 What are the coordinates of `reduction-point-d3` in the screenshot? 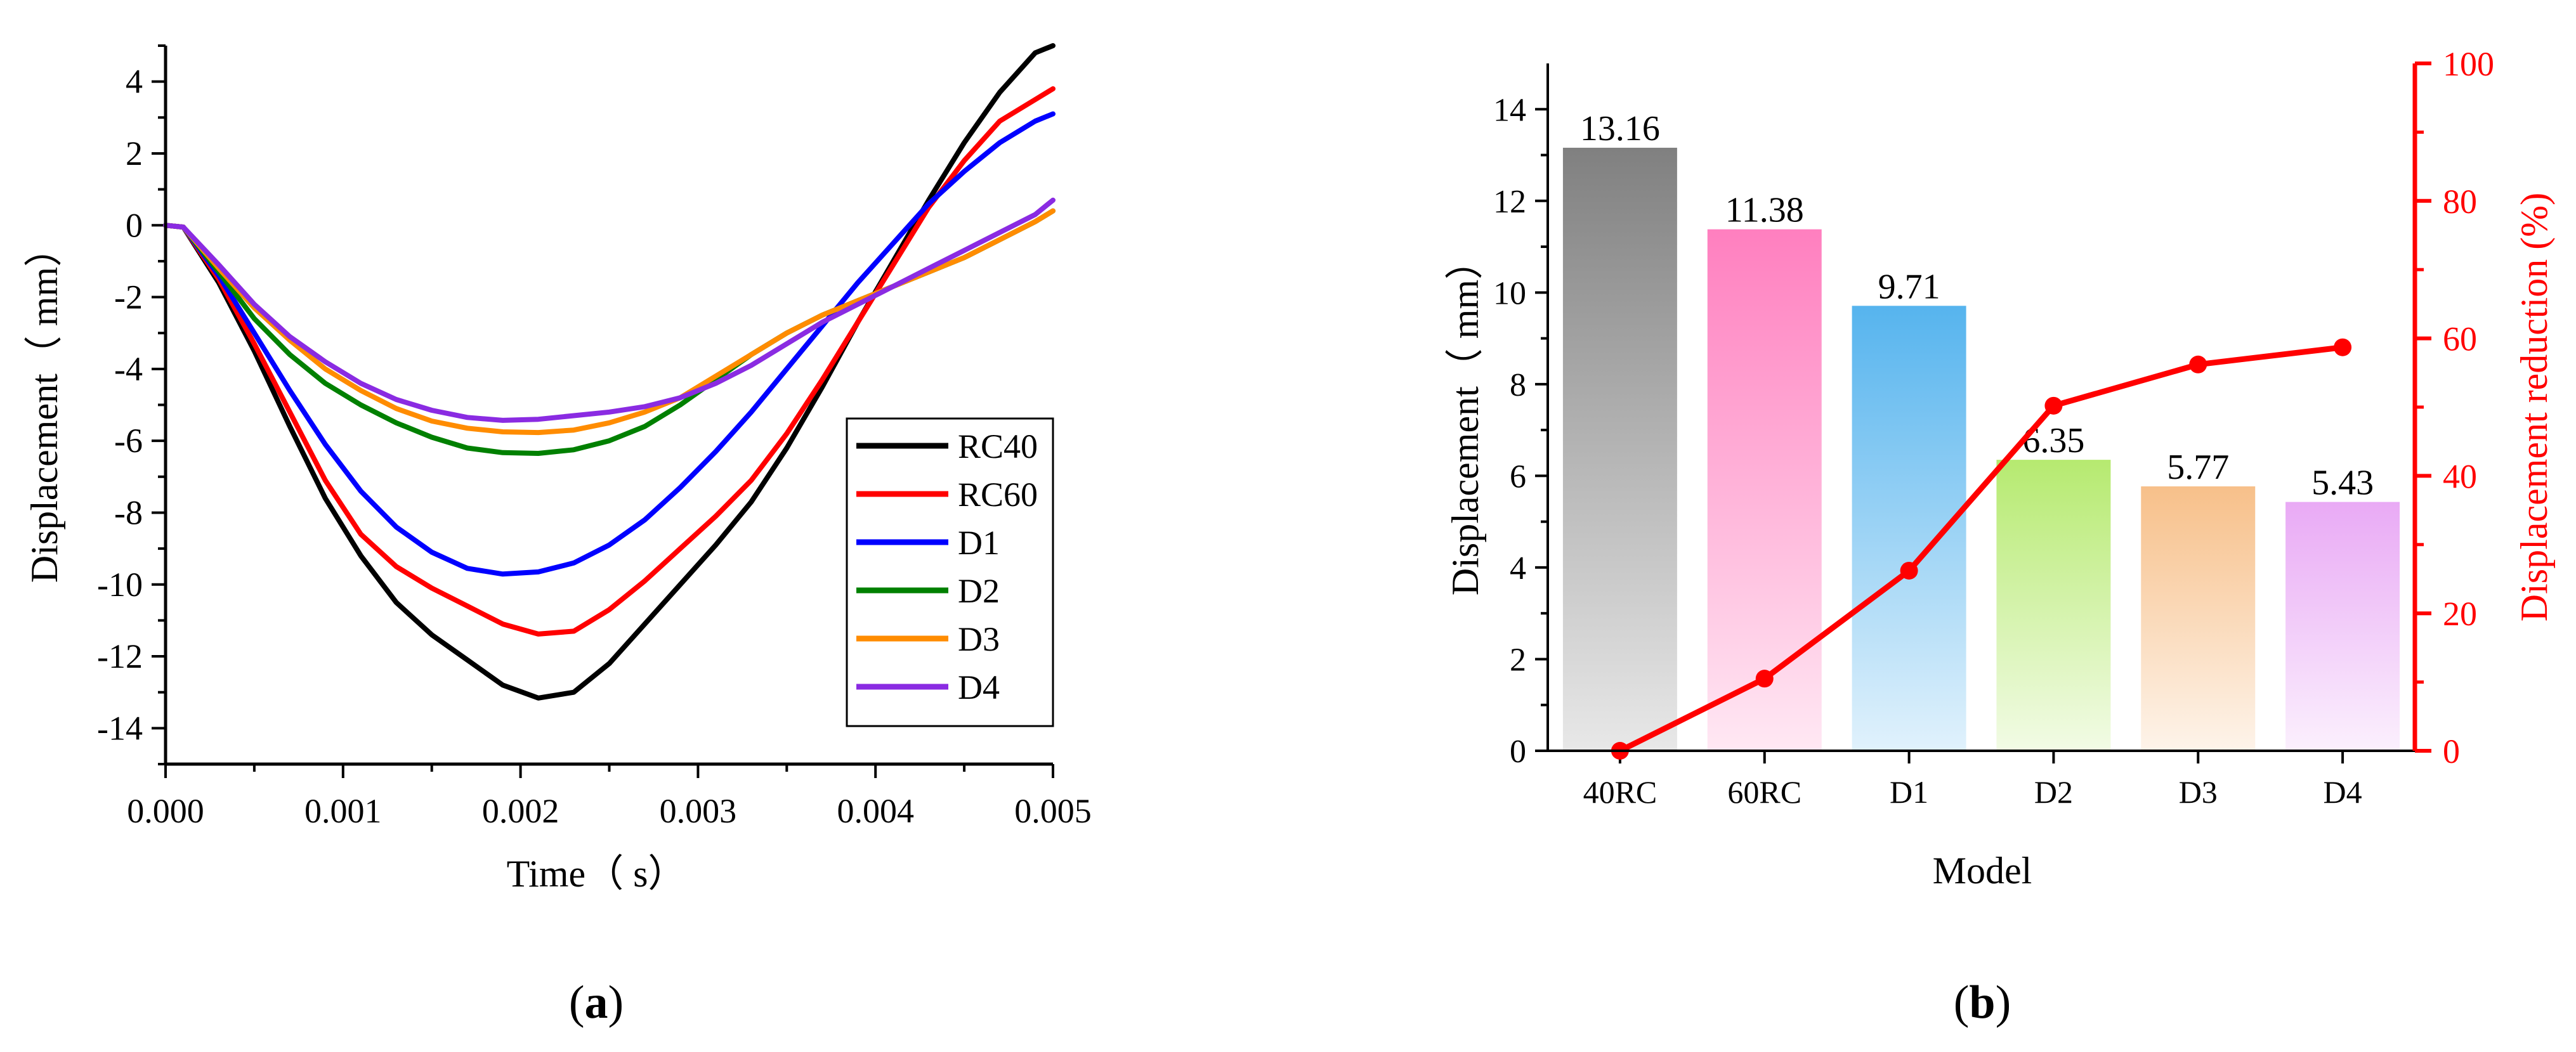 It's located at (2198, 364).